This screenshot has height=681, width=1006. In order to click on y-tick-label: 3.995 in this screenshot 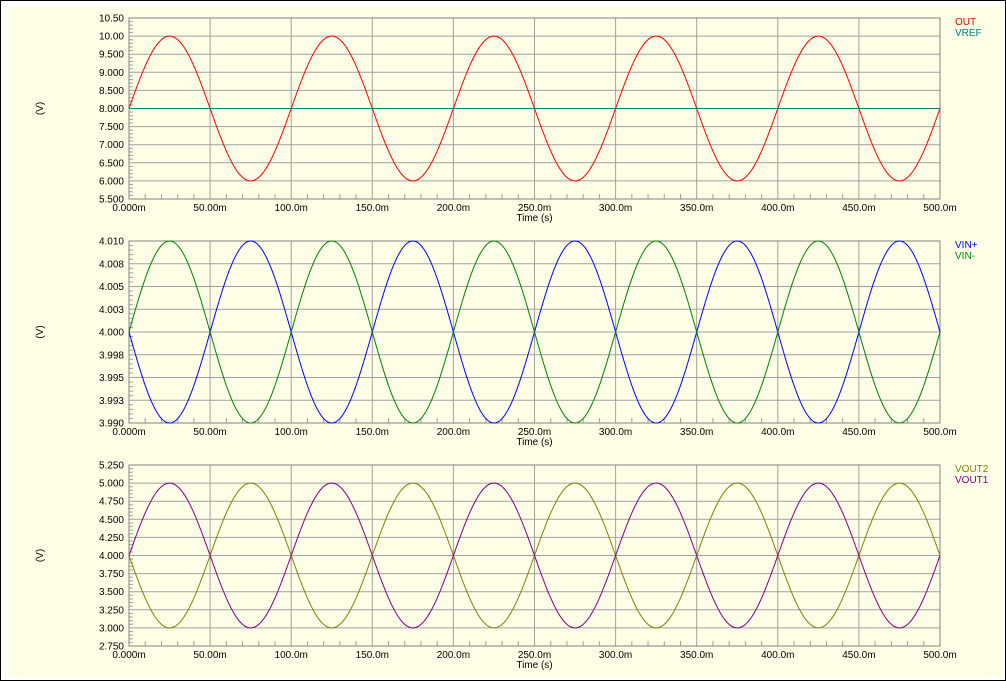, I will do `click(111, 378)`.